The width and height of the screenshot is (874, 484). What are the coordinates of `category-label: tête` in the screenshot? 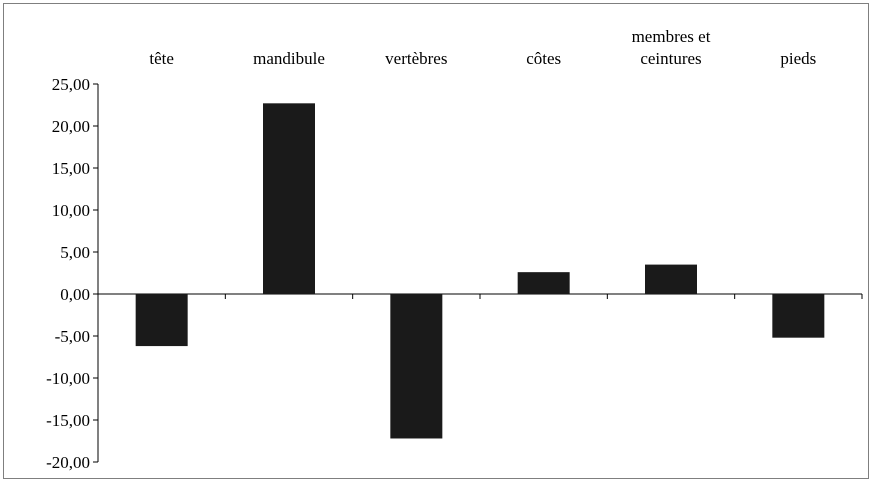 It's located at (161, 58).